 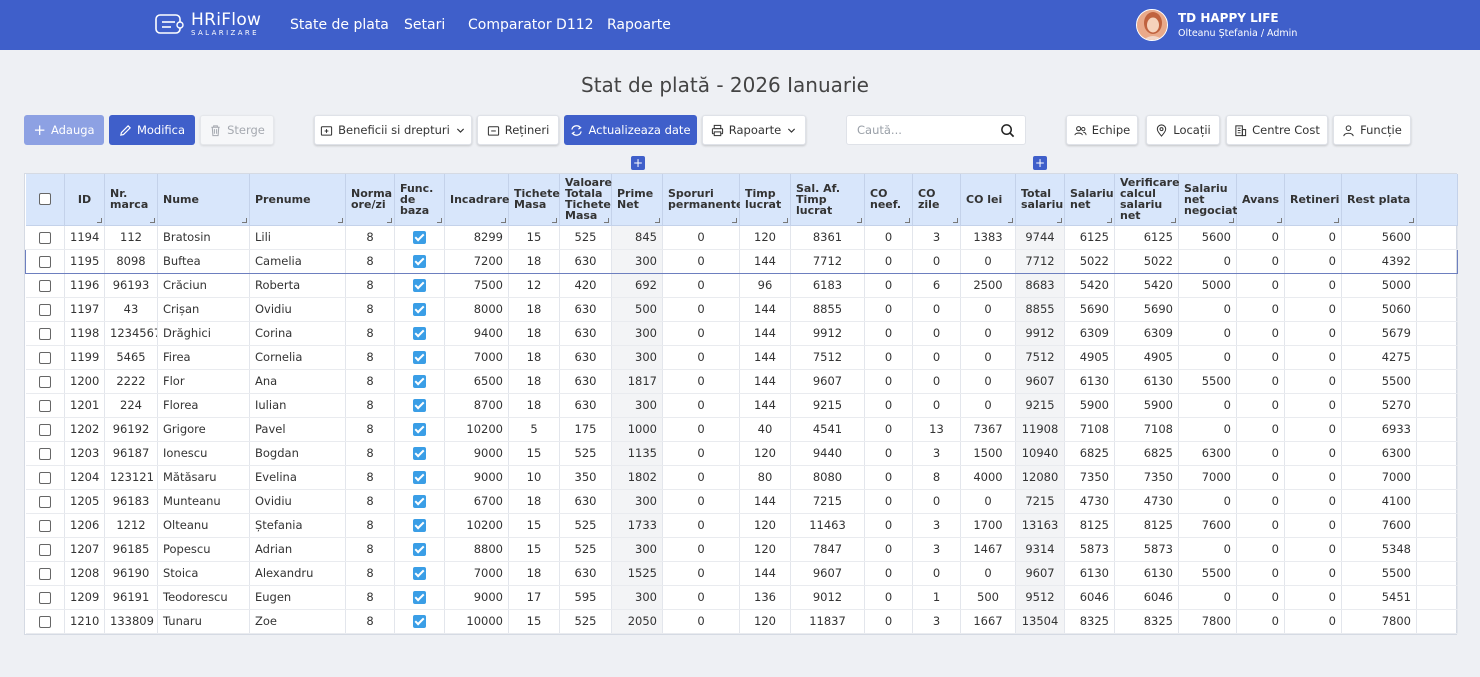 I want to click on teams-filter-button: Echipe, so click(x=1102, y=130).